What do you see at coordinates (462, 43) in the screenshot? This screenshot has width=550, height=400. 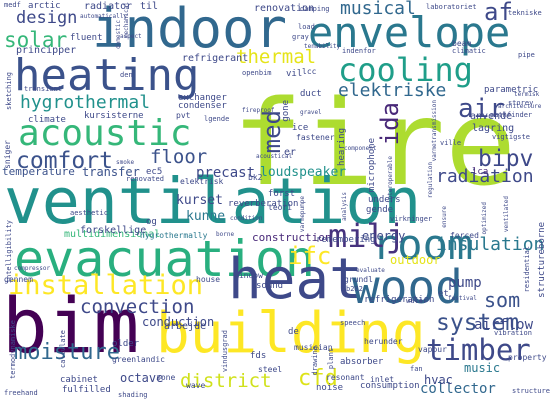 I see `word-beam: beam` at bounding box center [462, 43].